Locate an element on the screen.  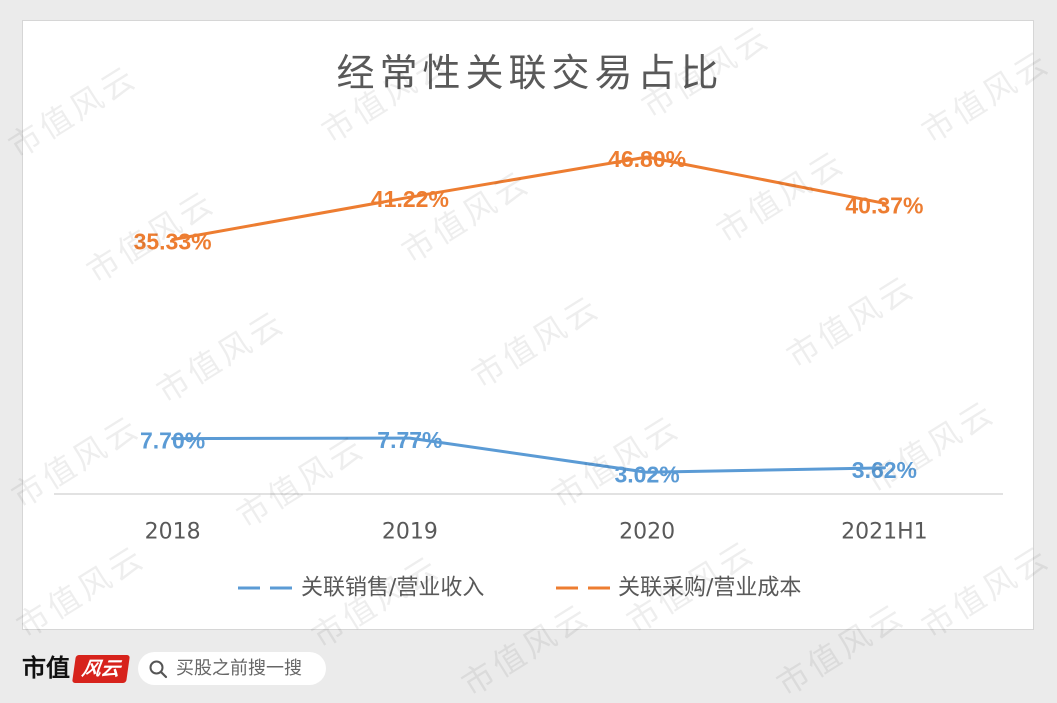
legend-item-related-purchase: 关联采购/营业成本 is located at coordinates (678, 588).